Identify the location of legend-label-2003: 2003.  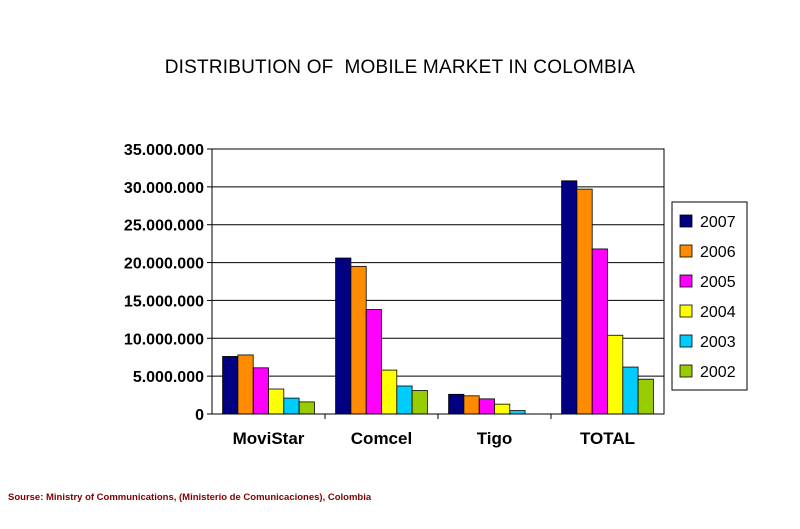
(718, 342).